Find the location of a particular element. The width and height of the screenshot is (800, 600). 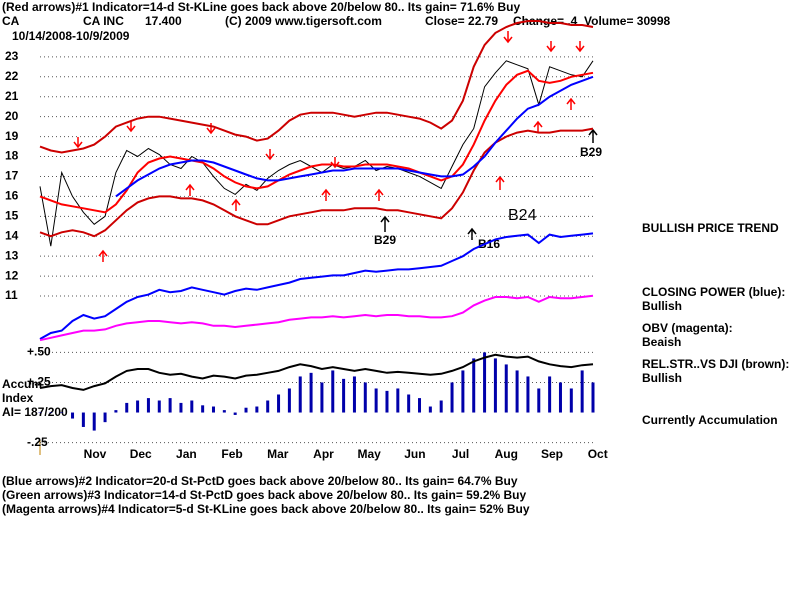

x-tick-label: Nov is located at coordinates (95, 454).